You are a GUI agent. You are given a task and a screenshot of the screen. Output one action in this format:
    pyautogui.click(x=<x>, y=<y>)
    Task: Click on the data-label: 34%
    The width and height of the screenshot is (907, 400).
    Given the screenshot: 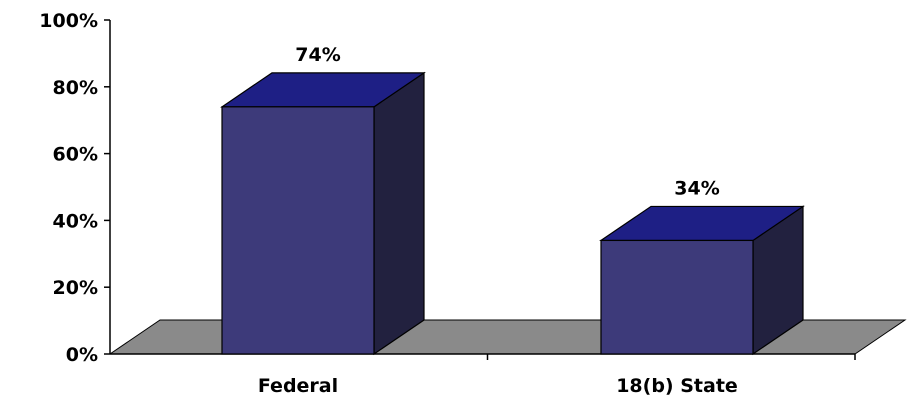 What is the action you would take?
    pyautogui.click(x=696, y=188)
    